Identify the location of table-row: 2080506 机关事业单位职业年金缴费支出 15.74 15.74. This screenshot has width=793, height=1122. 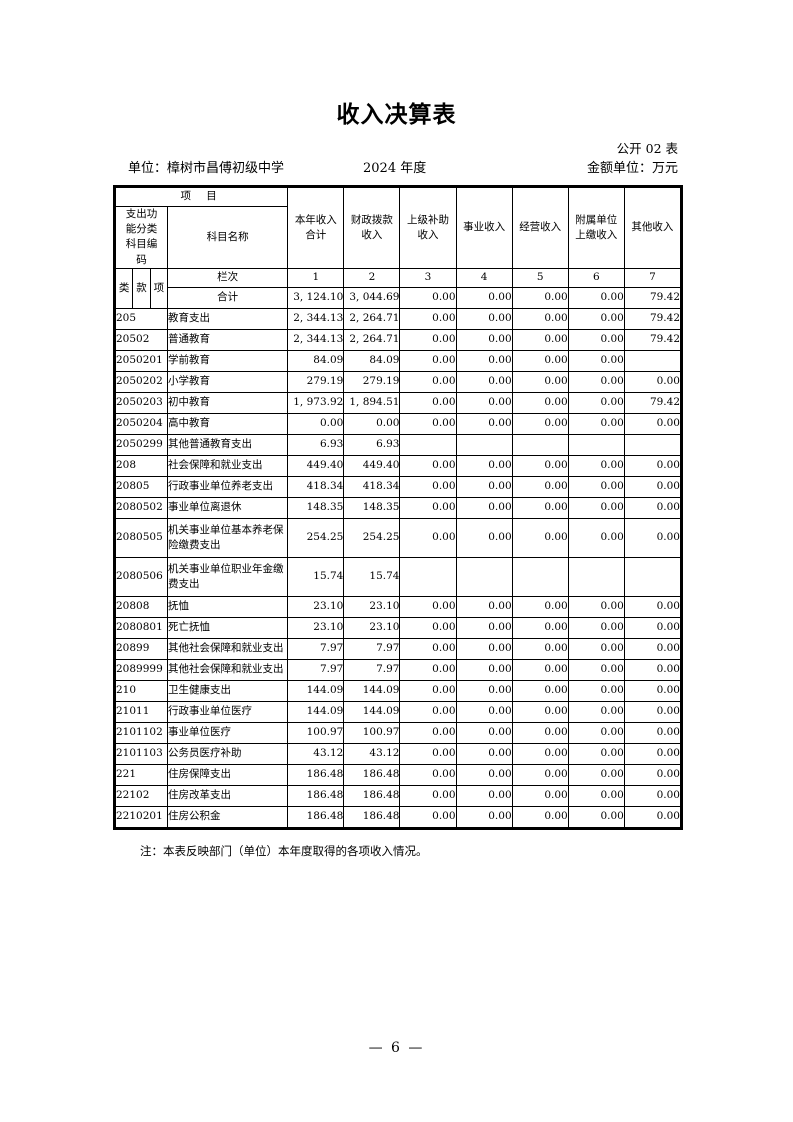
(398, 576).